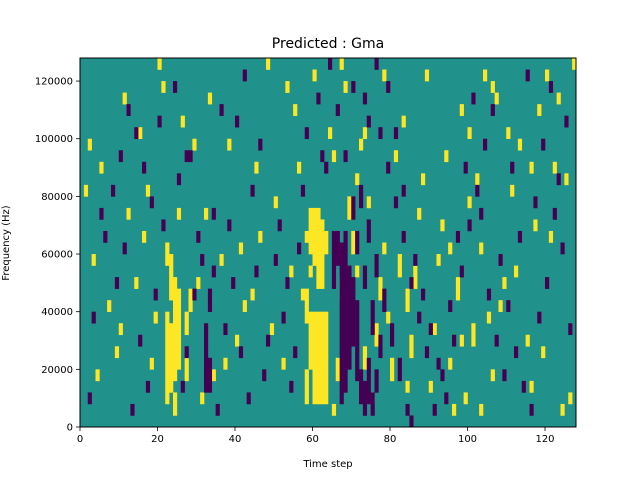  Describe the element at coordinates (157, 439) in the screenshot. I see `x-tick-label: 20` at that location.